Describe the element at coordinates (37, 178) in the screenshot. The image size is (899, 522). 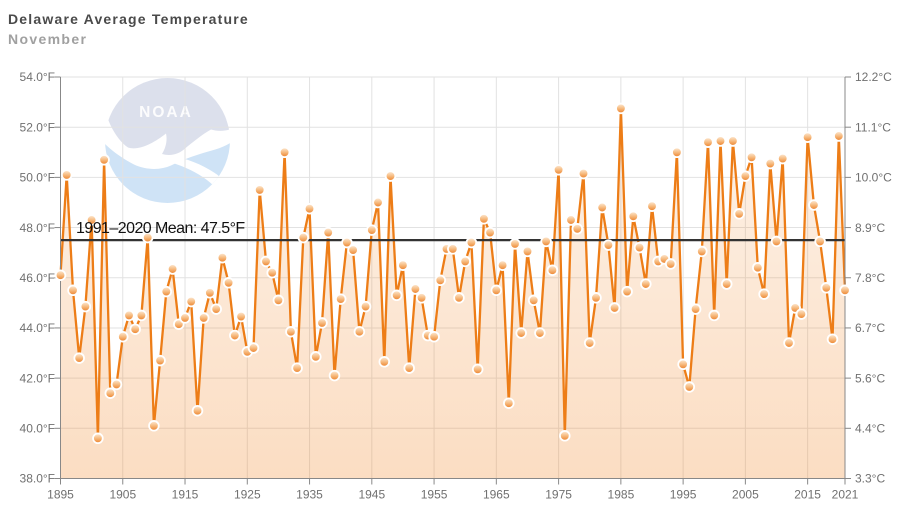
I see `svg-text: 50.0°F` at that location.